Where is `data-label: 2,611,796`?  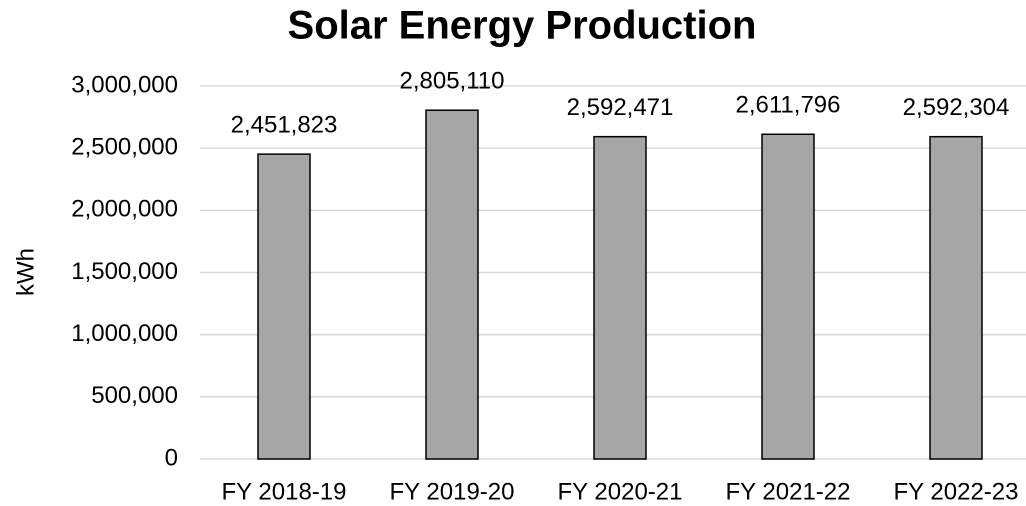
data-label: 2,611,796 is located at coordinates (788, 105).